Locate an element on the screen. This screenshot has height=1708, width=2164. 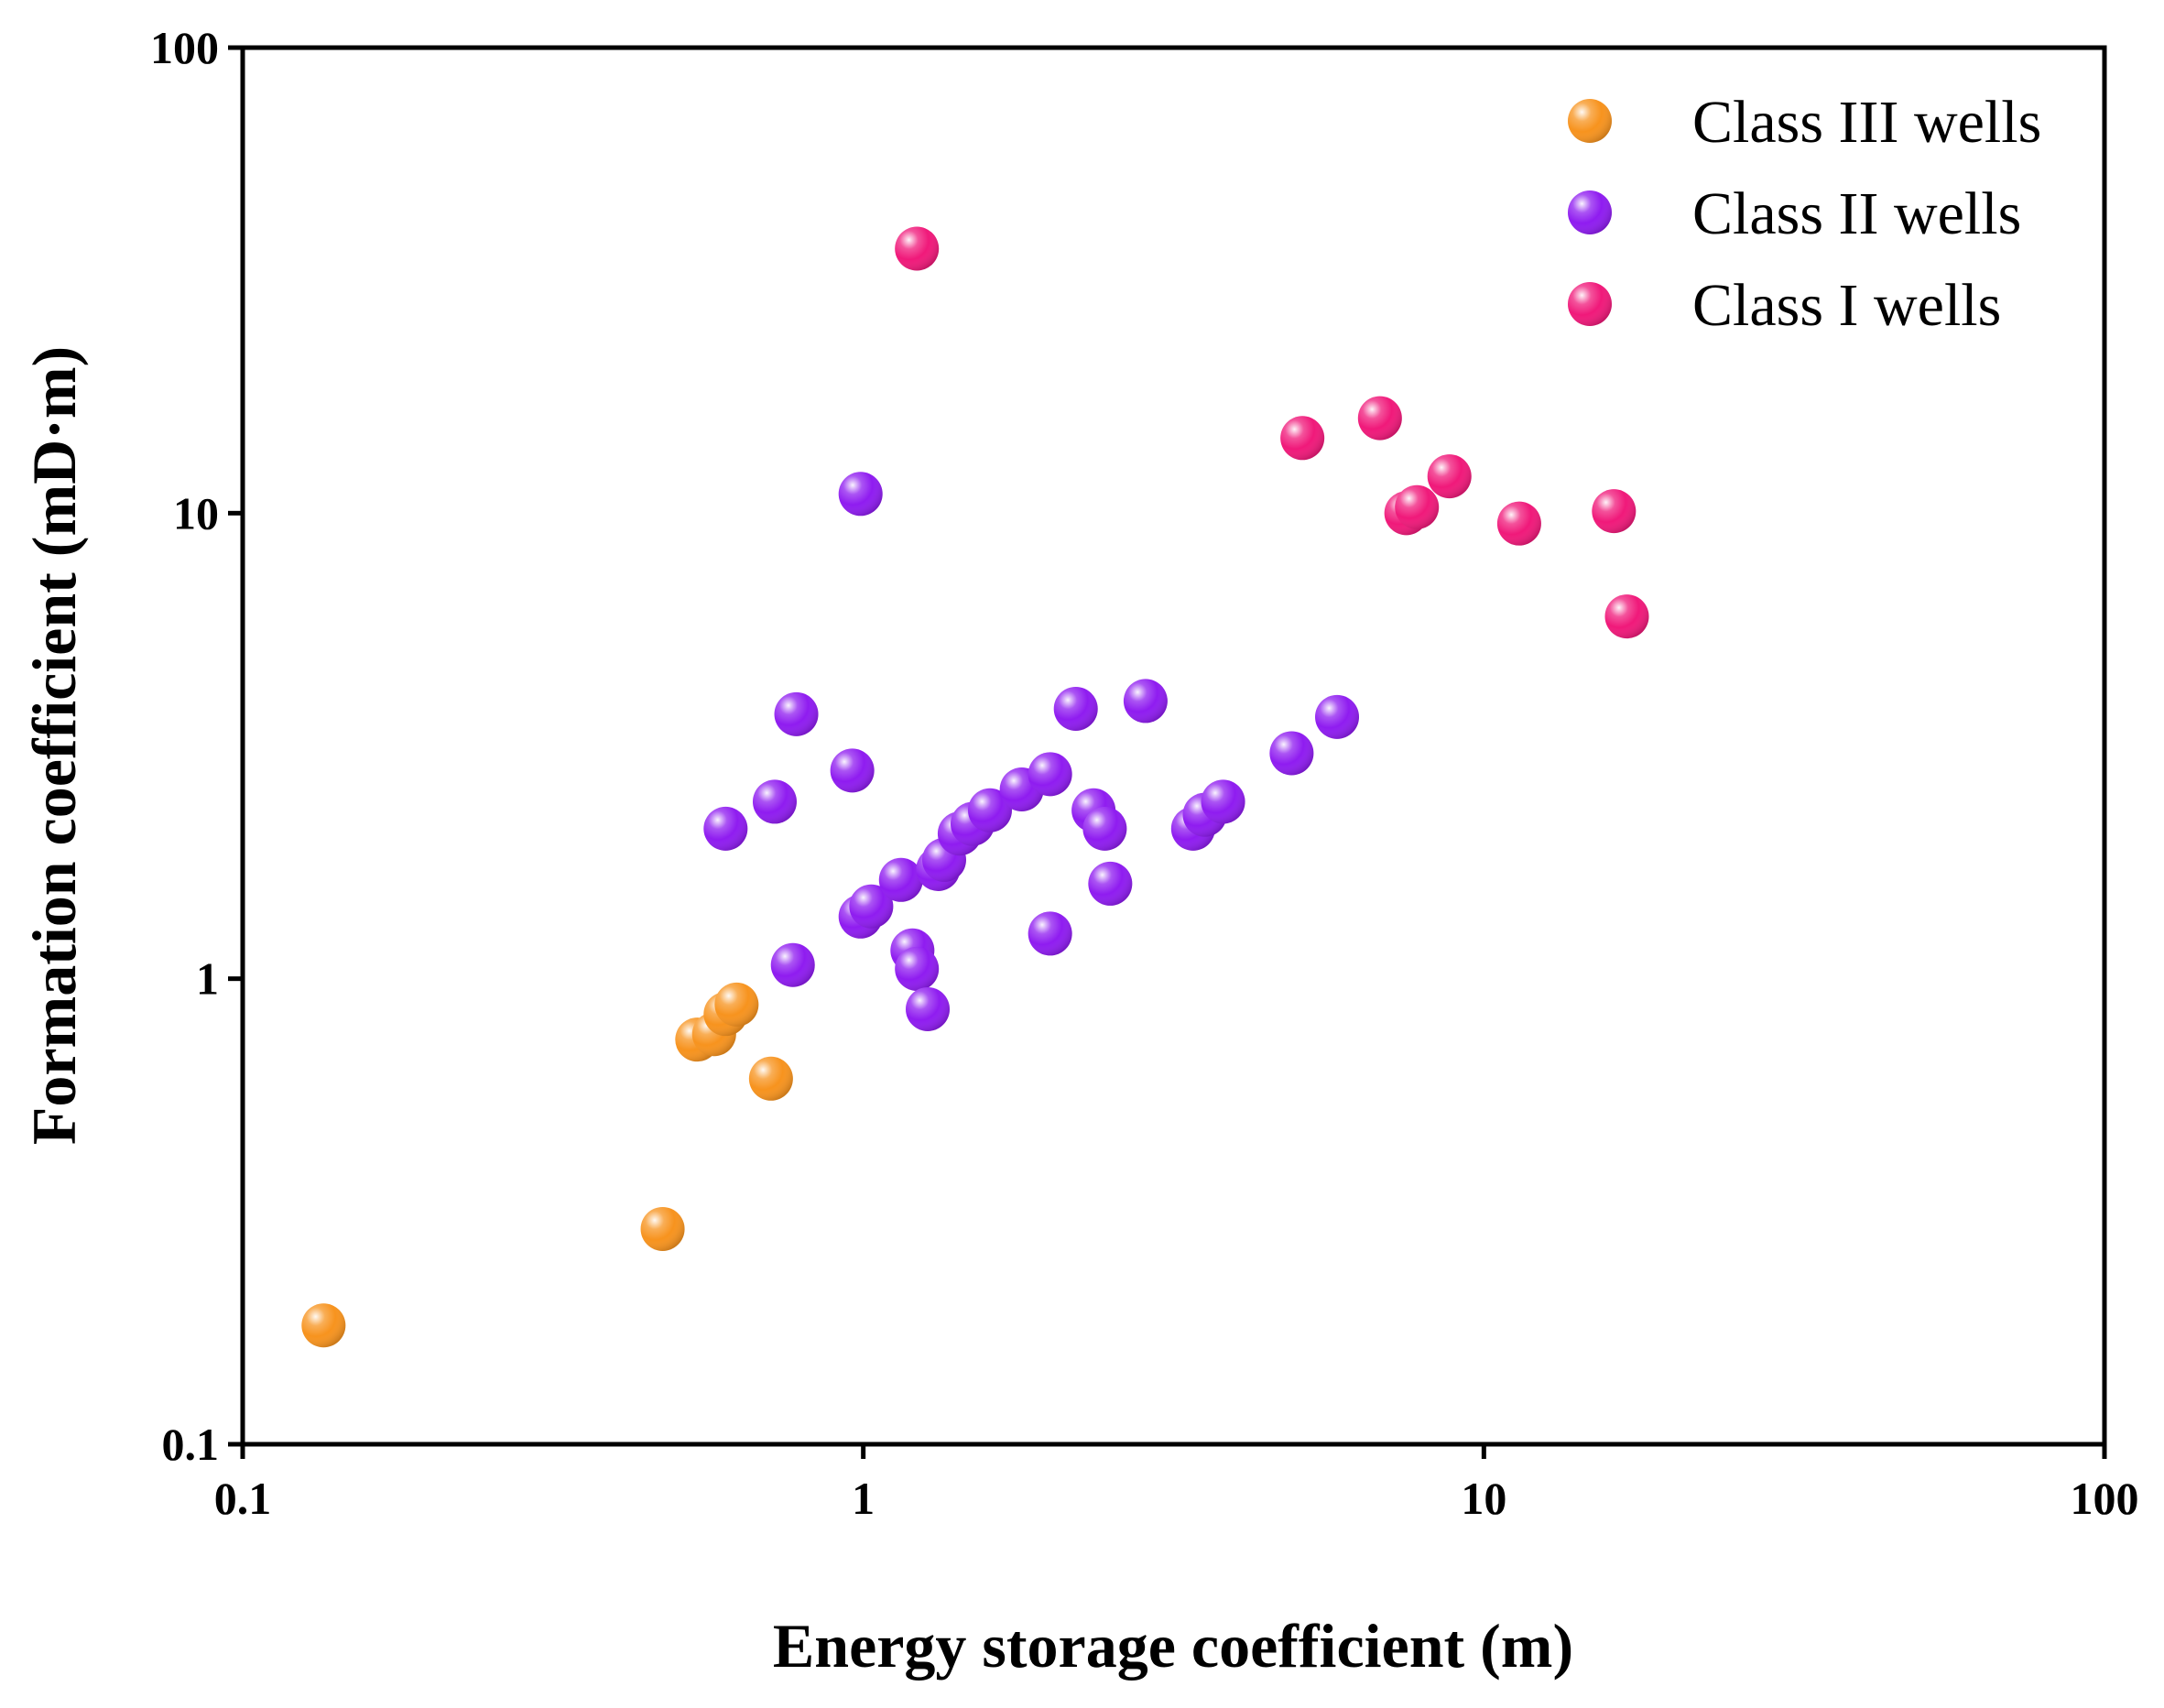
y-tick-label: 100 is located at coordinates (185, 47).